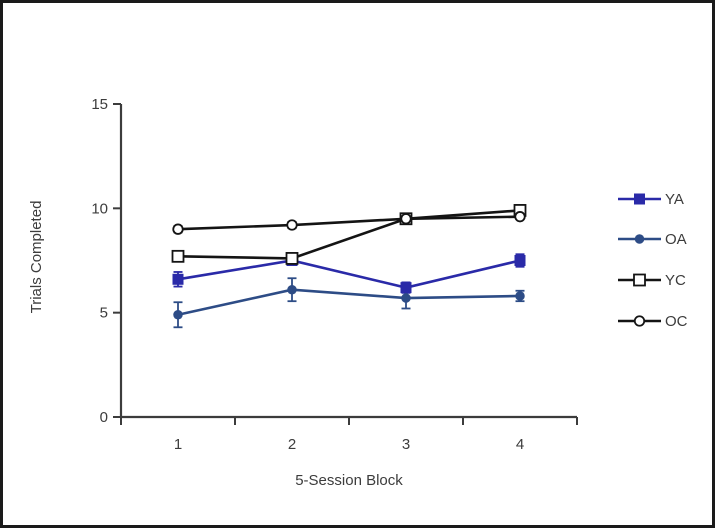 The height and width of the screenshot is (528, 715). Describe the element at coordinates (653, 321) in the screenshot. I see `legend-item-OC: OC` at that location.